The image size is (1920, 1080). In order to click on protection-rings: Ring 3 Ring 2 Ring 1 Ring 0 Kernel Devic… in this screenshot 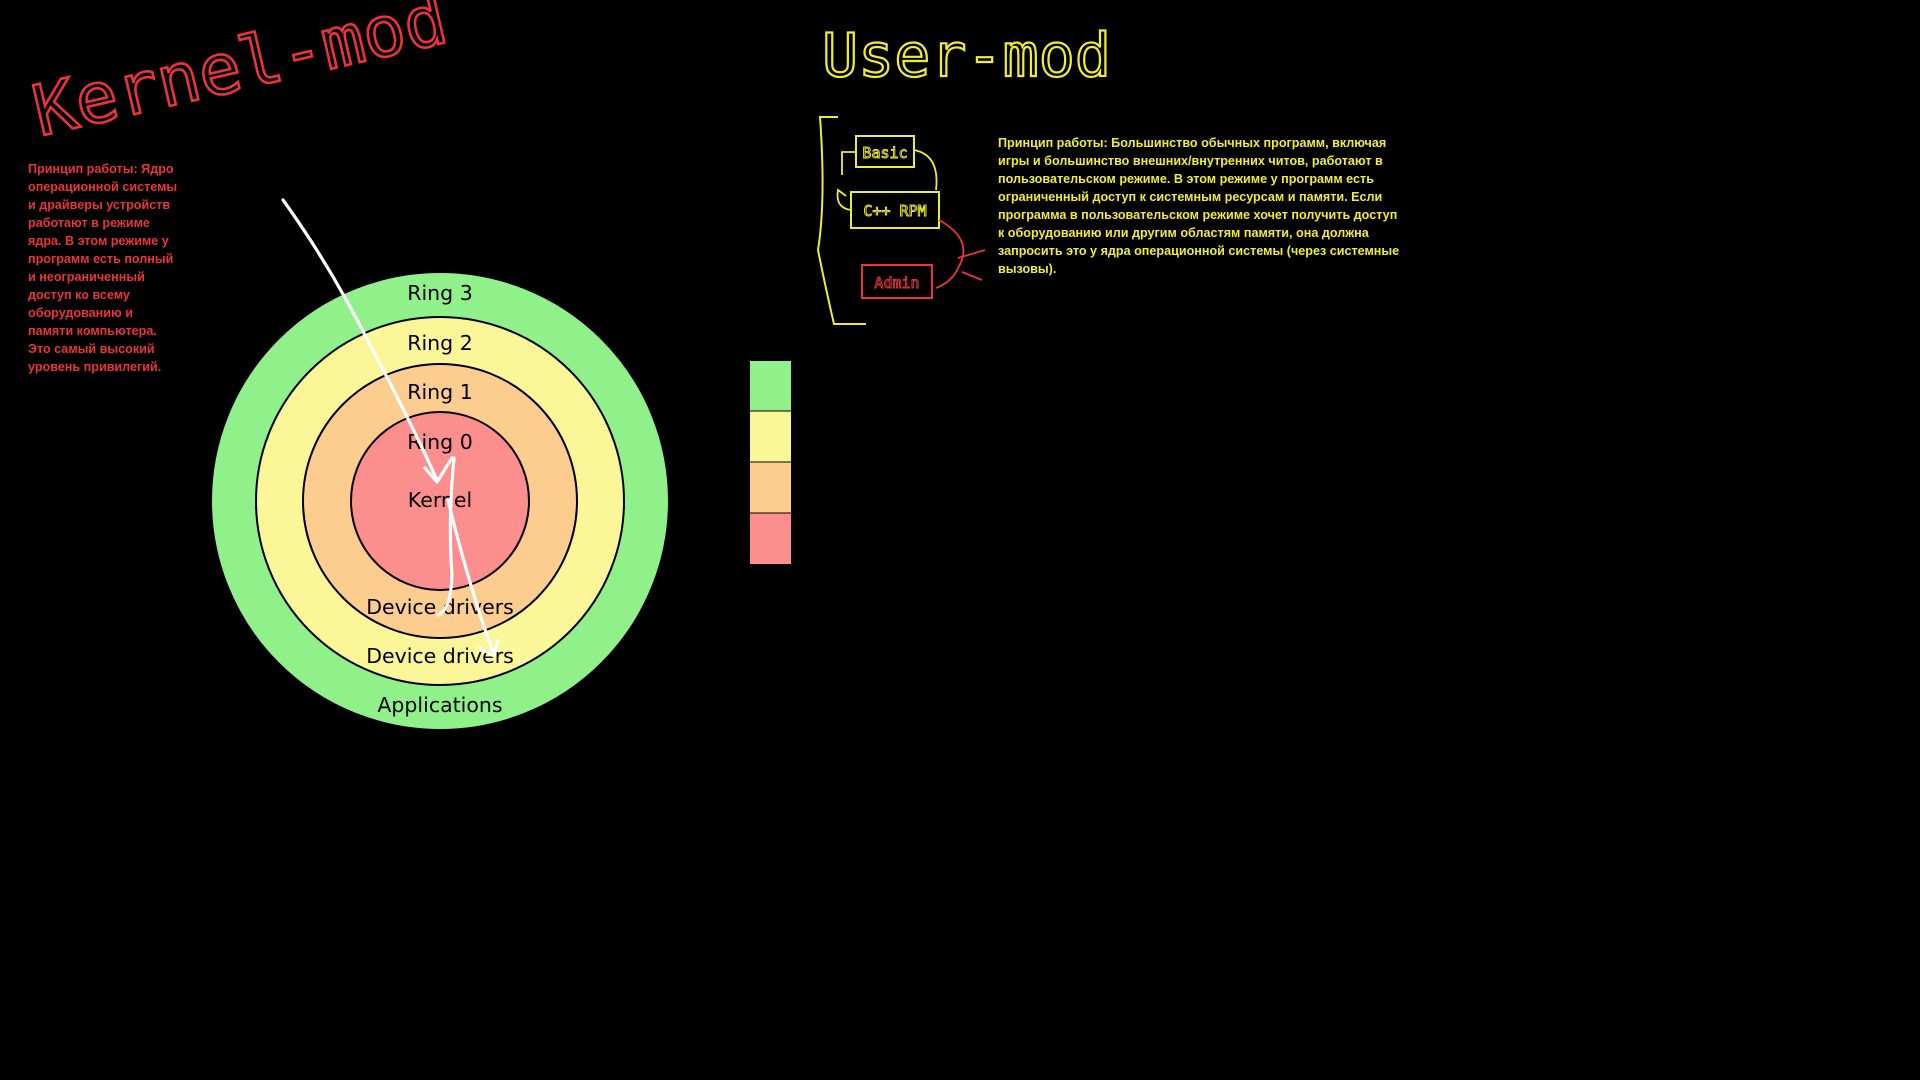, I will do `click(440, 501)`.